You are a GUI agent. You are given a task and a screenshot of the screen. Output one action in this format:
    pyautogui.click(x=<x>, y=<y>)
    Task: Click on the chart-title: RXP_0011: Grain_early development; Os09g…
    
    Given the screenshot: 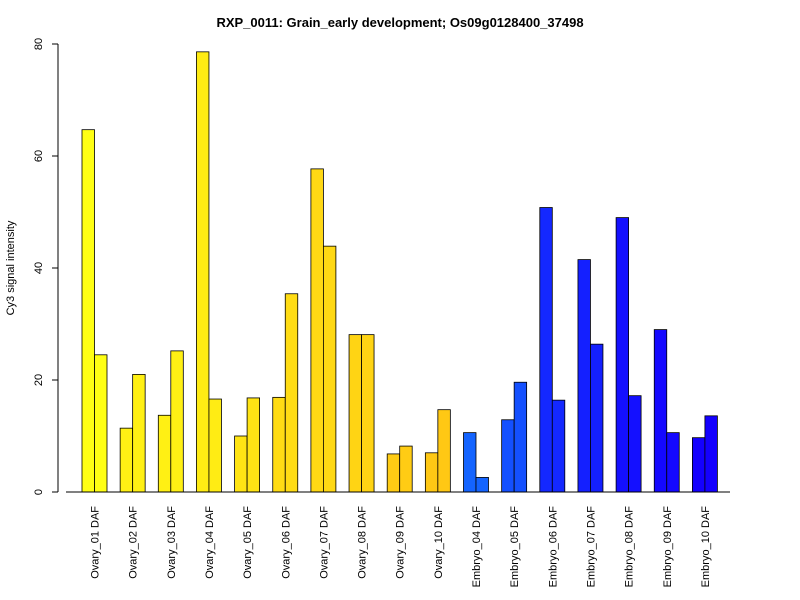 What is the action you would take?
    pyautogui.click(x=399, y=22)
    